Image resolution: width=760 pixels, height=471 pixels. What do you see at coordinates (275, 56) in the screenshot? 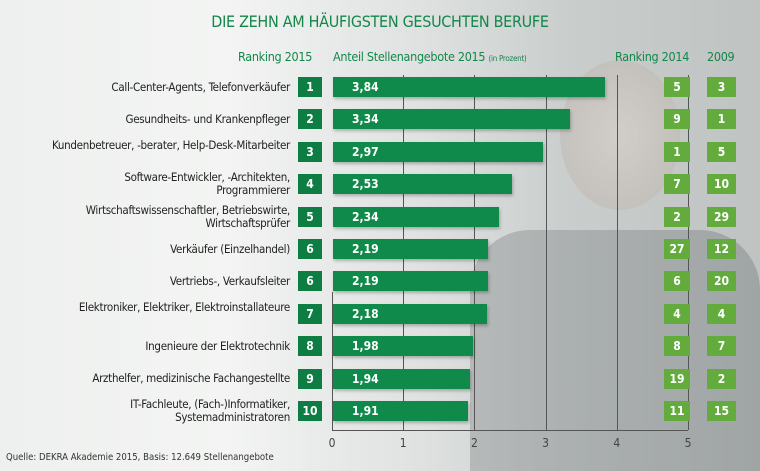
I see `header-rank-2015: Ranking 2015` at bounding box center [275, 56].